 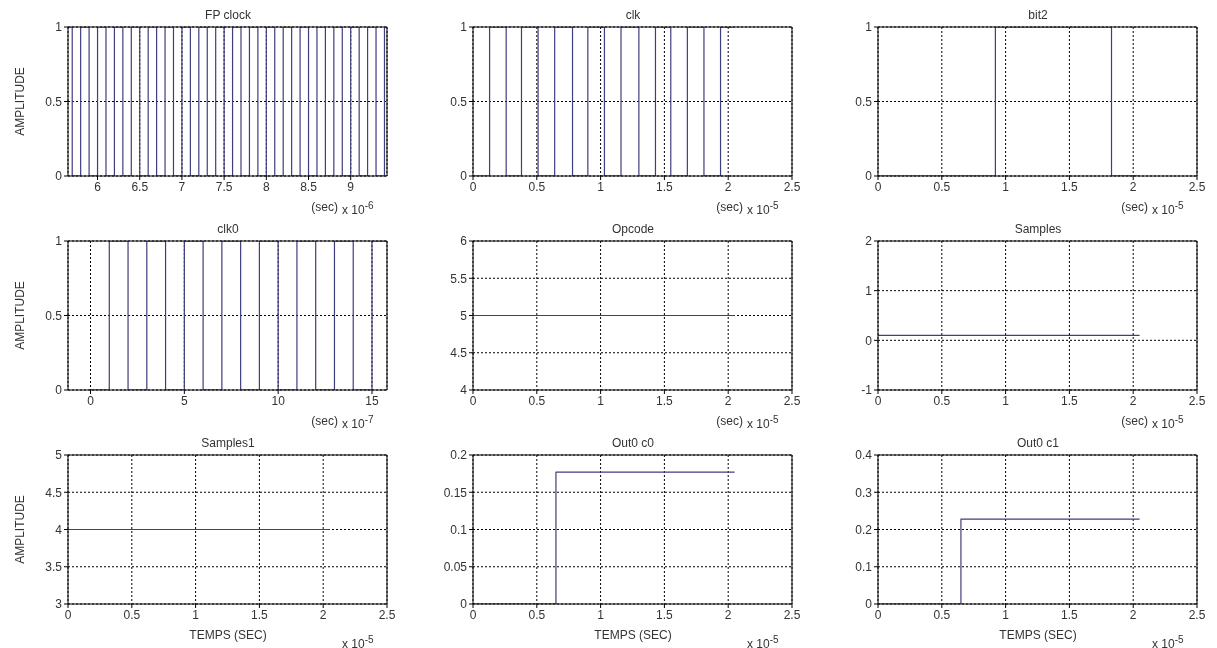 I want to click on y-tick-label: 0.15, so click(x=455, y=492).